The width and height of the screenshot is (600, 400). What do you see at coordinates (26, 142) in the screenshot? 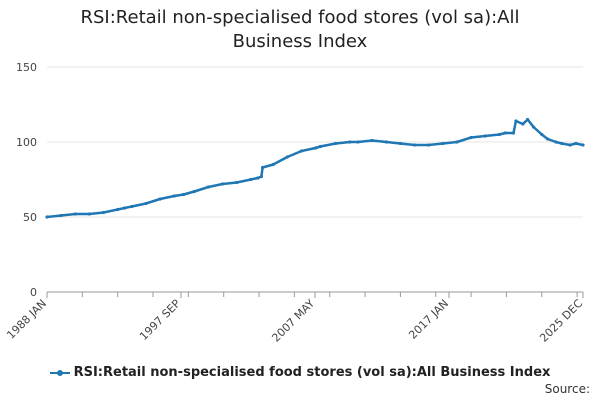
I see `y-tick-label: 100` at bounding box center [26, 142].